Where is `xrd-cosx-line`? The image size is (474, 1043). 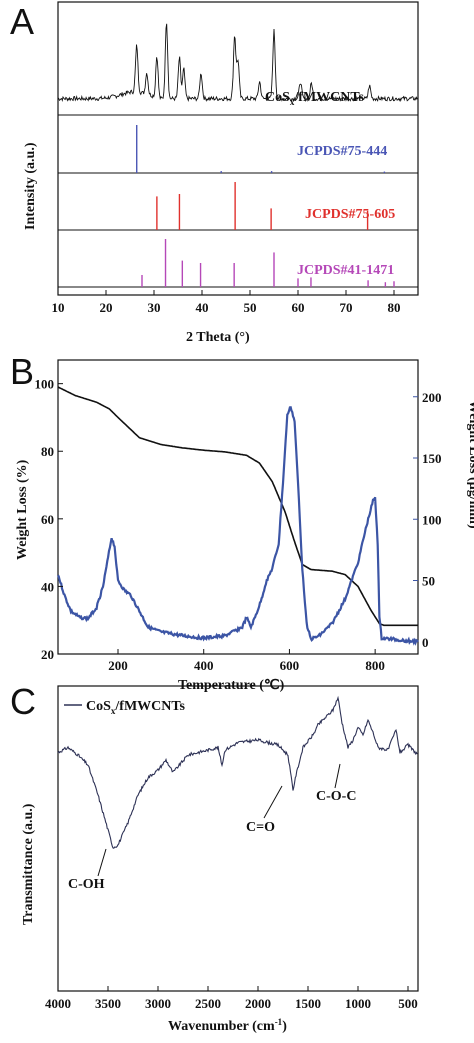 xrd-cosx-line is located at coordinates (237, 63).